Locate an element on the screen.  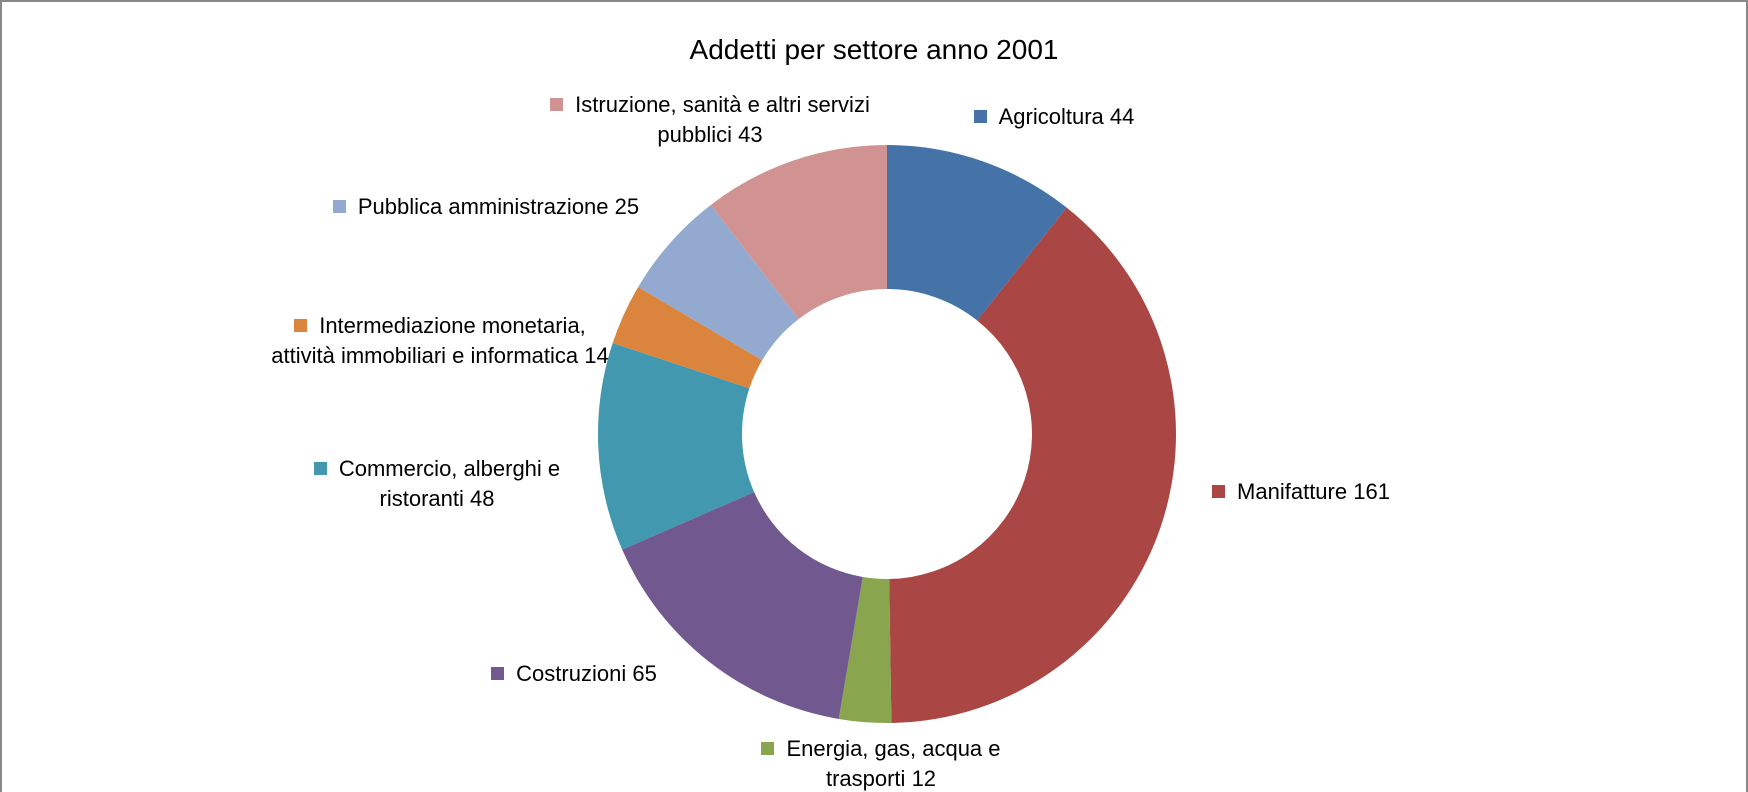
label-category: Manifatture is located at coordinates (1292, 491).